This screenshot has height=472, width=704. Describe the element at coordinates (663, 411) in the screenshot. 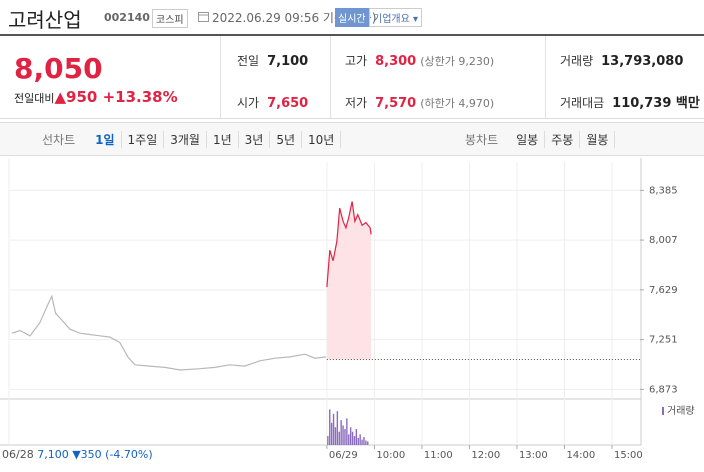

I see `volume-legend-mark` at that location.